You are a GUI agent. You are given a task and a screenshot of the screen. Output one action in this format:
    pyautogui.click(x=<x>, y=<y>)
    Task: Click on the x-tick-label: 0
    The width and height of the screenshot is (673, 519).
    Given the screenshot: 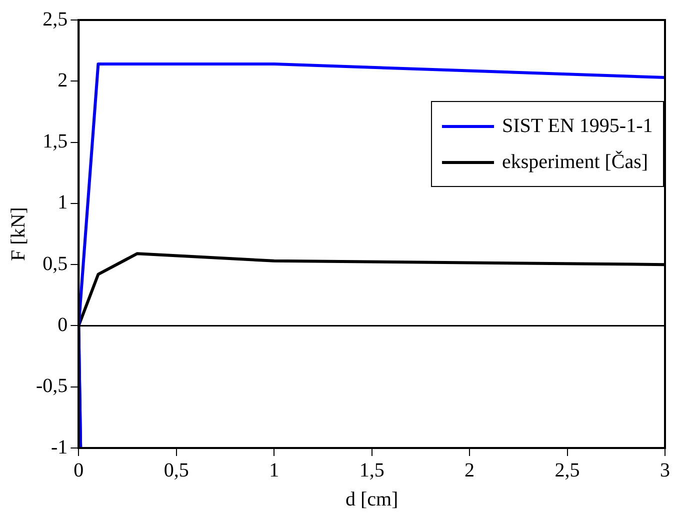 What is the action you would take?
    pyautogui.click(x=79, y=470)
    